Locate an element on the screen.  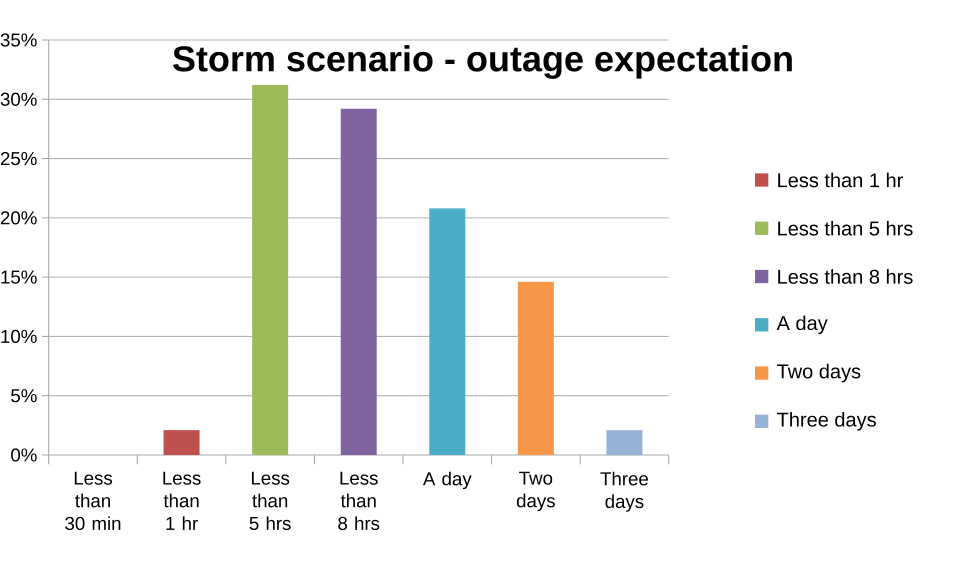
y-tick-label: 5% is located at coordinates (24, 395).